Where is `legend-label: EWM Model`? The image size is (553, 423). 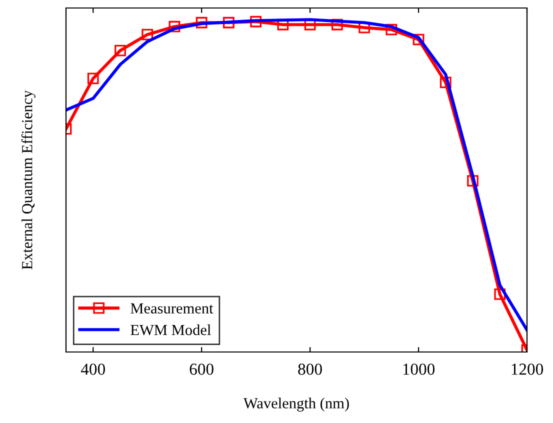 legend-label: EWM Model is located at coordinates (170, 330).